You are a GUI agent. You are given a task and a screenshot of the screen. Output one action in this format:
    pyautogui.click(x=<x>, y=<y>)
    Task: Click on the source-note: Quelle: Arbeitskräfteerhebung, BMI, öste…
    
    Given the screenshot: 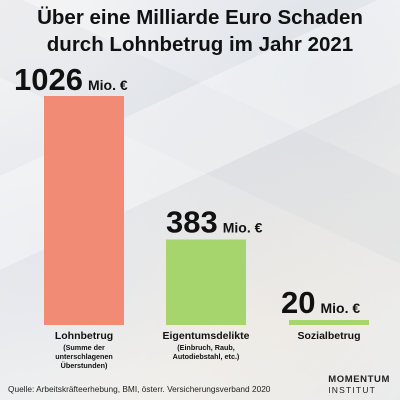 What is the action you would take?
    pyautogui.click(x=139, y=389)
    